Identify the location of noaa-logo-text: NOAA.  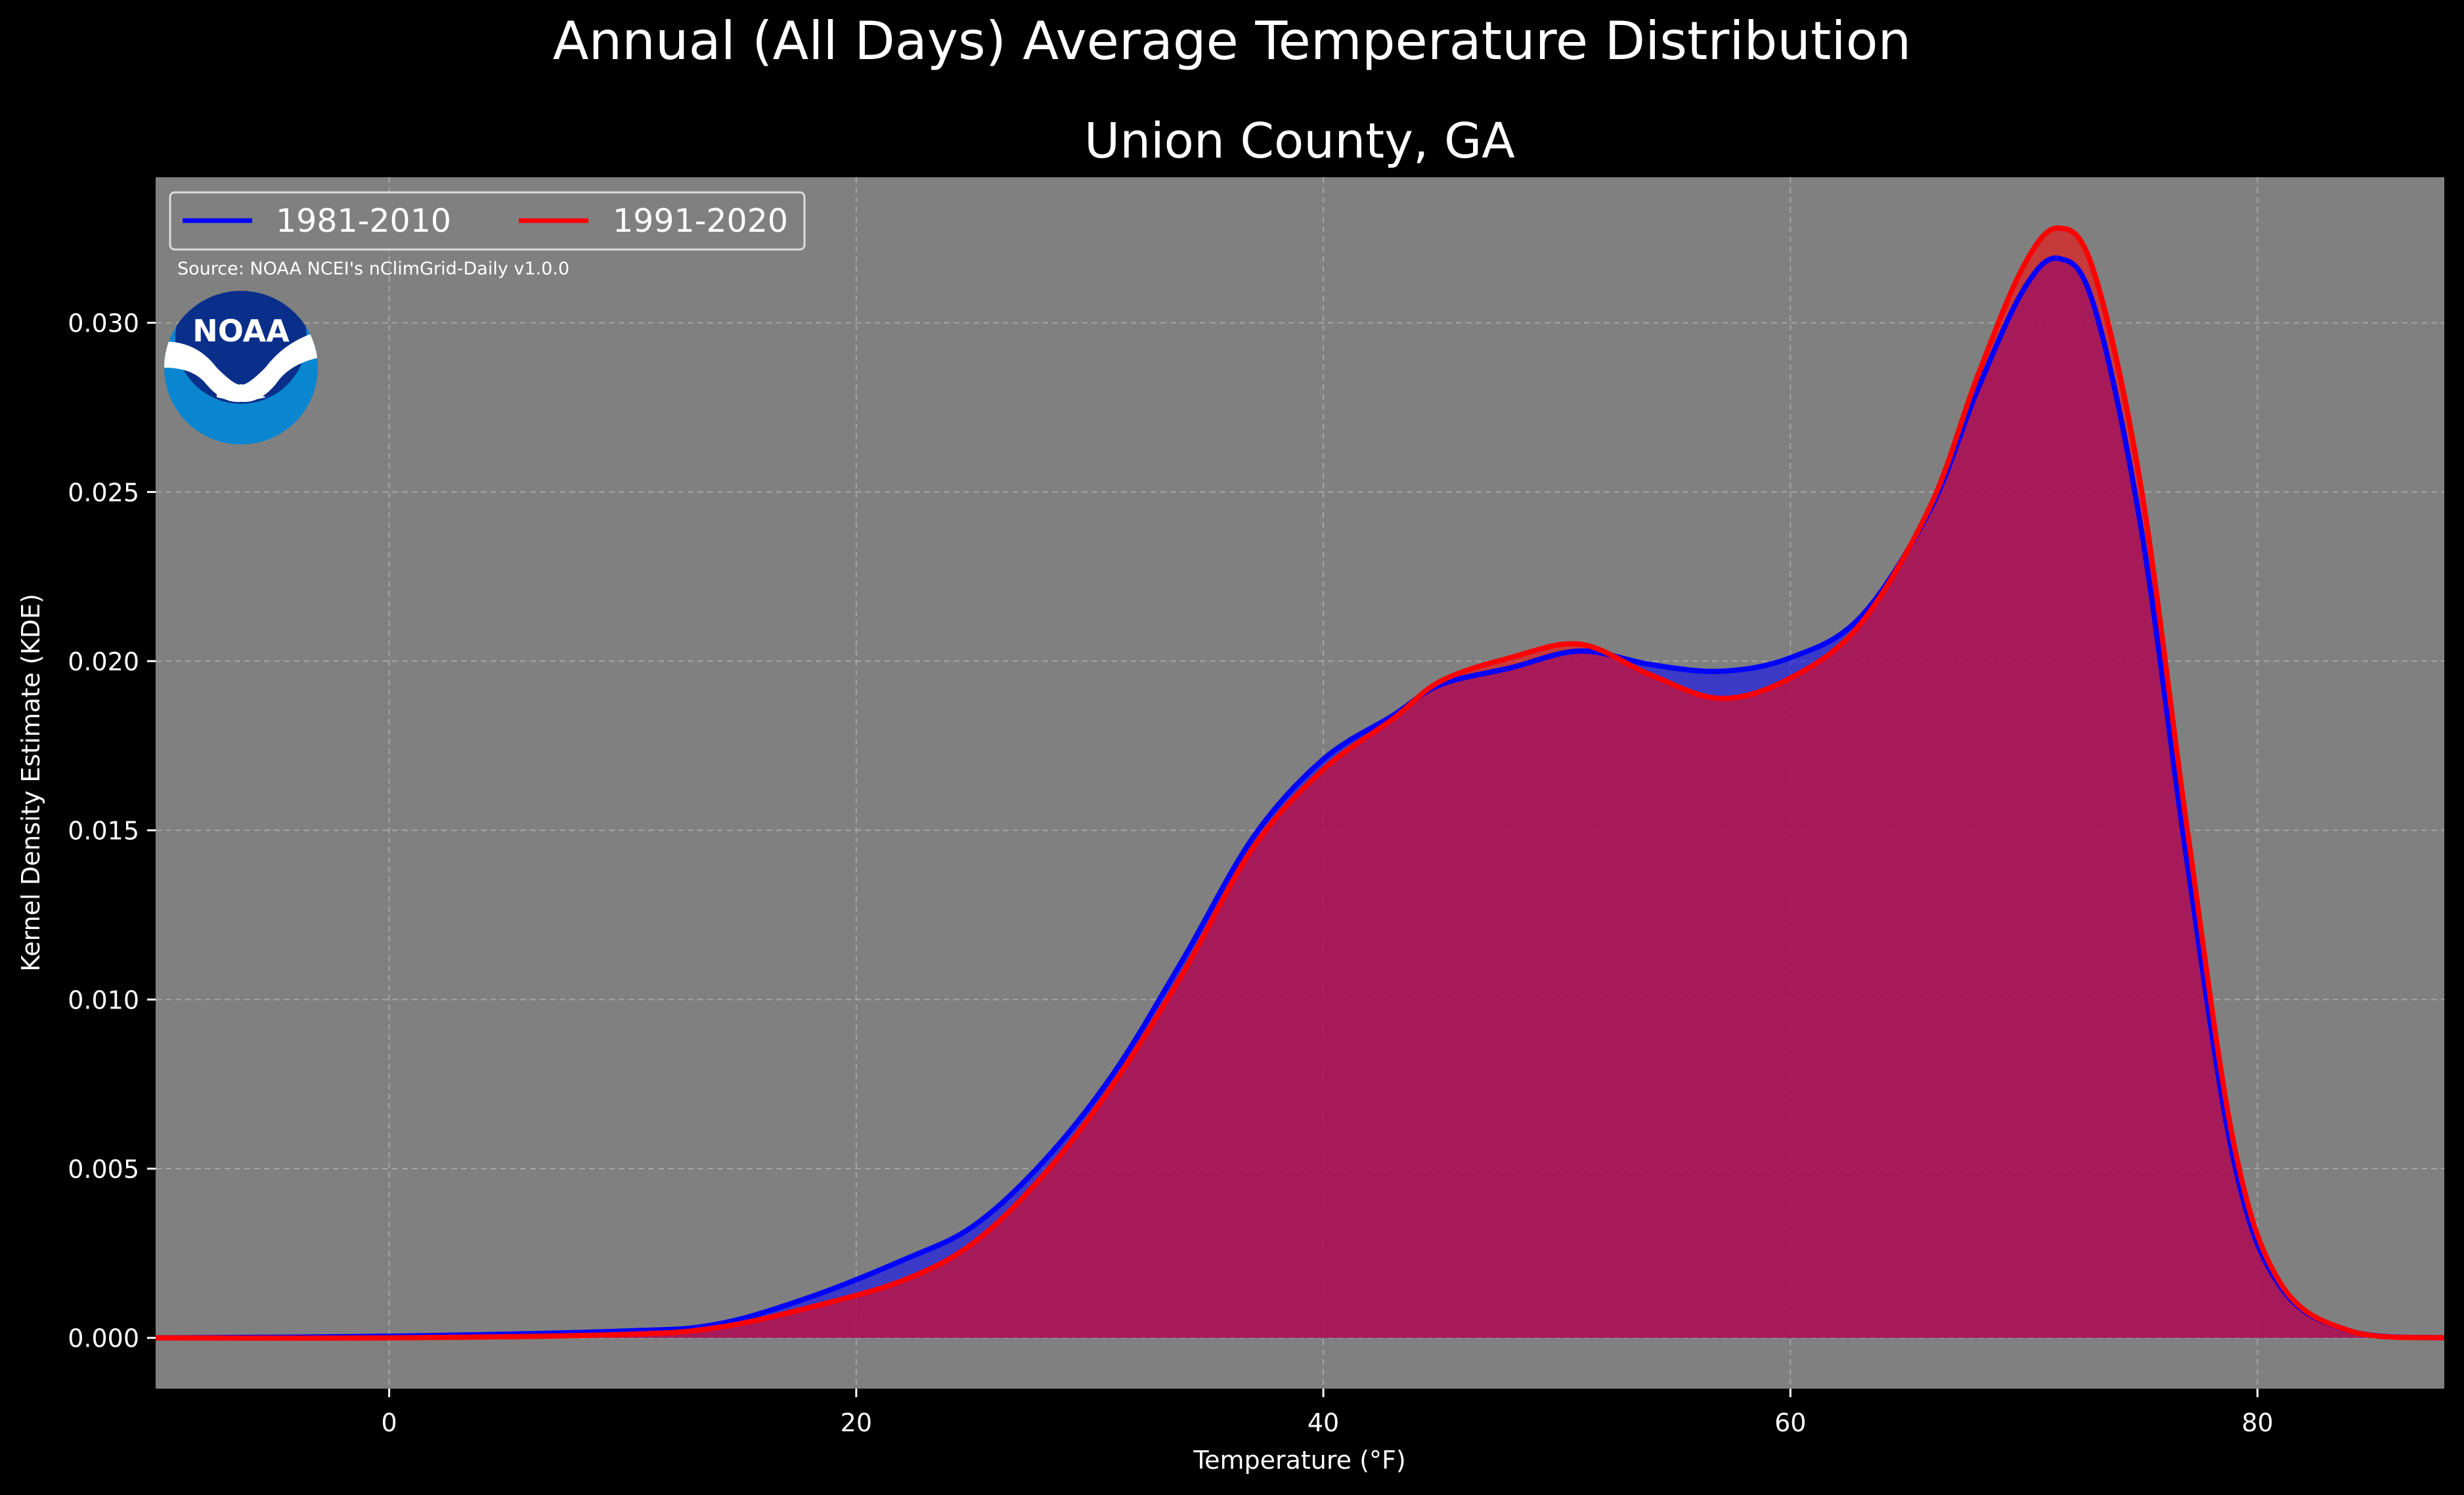
(241, 331).